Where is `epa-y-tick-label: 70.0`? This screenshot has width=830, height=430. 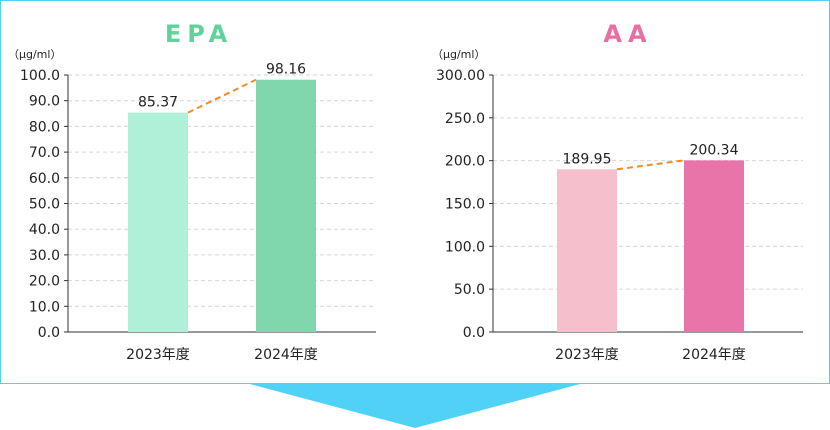
epa-y-tick-label: 70.0 is located at coordinates (44, 153).